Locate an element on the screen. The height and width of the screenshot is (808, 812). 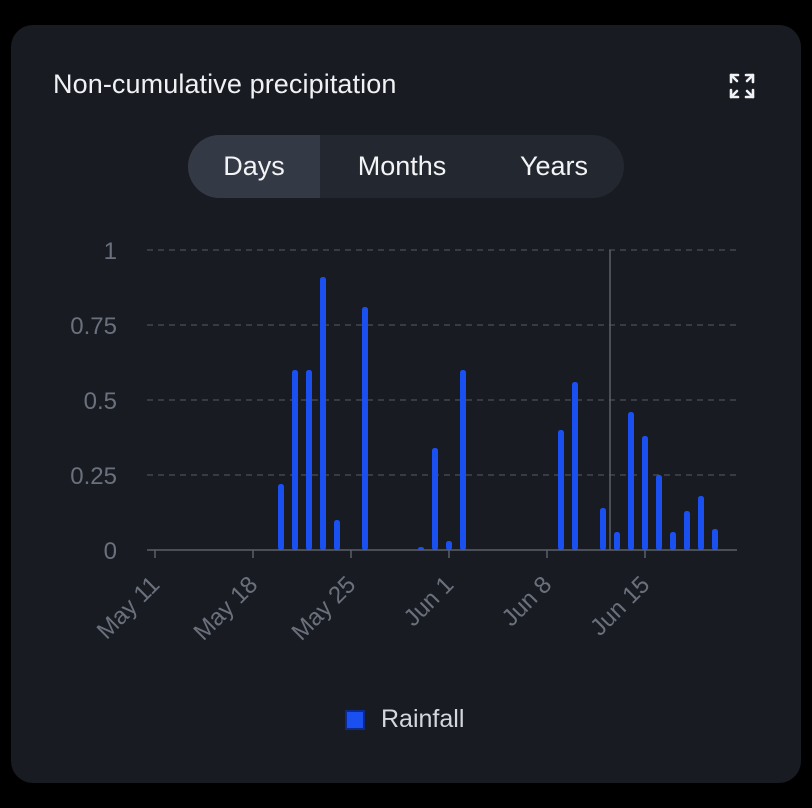
y-tick-label: 0 is located at coordinates (110, 551).